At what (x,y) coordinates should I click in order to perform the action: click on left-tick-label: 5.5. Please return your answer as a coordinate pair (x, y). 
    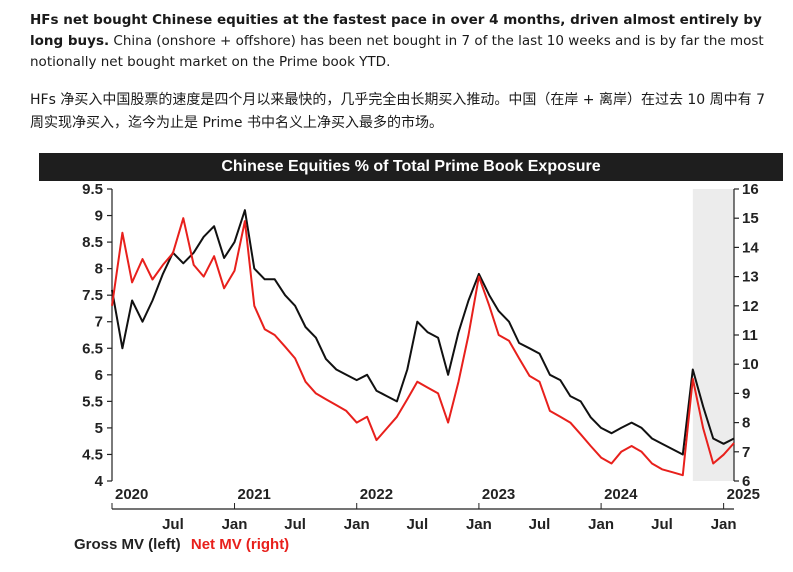
    Looking at the image, I should click on (92, 401).